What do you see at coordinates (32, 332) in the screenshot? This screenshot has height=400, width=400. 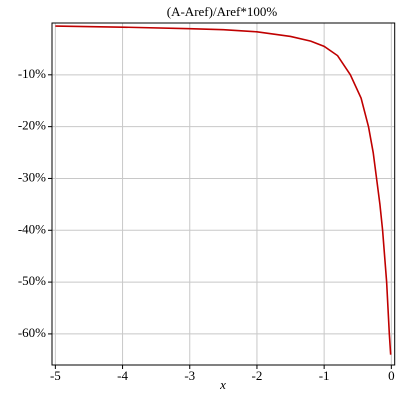 I see `y-tick-label: -60%` at bounding box center [32, 332].